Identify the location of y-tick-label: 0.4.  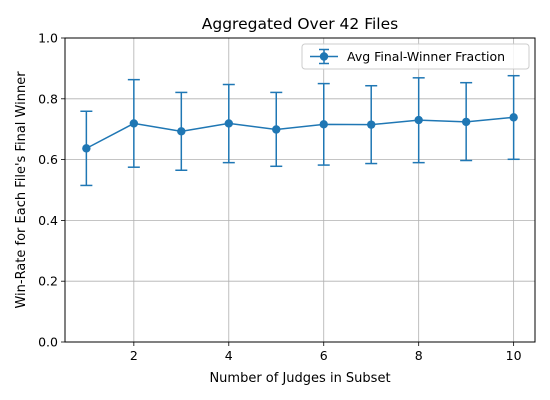
(48, 220).